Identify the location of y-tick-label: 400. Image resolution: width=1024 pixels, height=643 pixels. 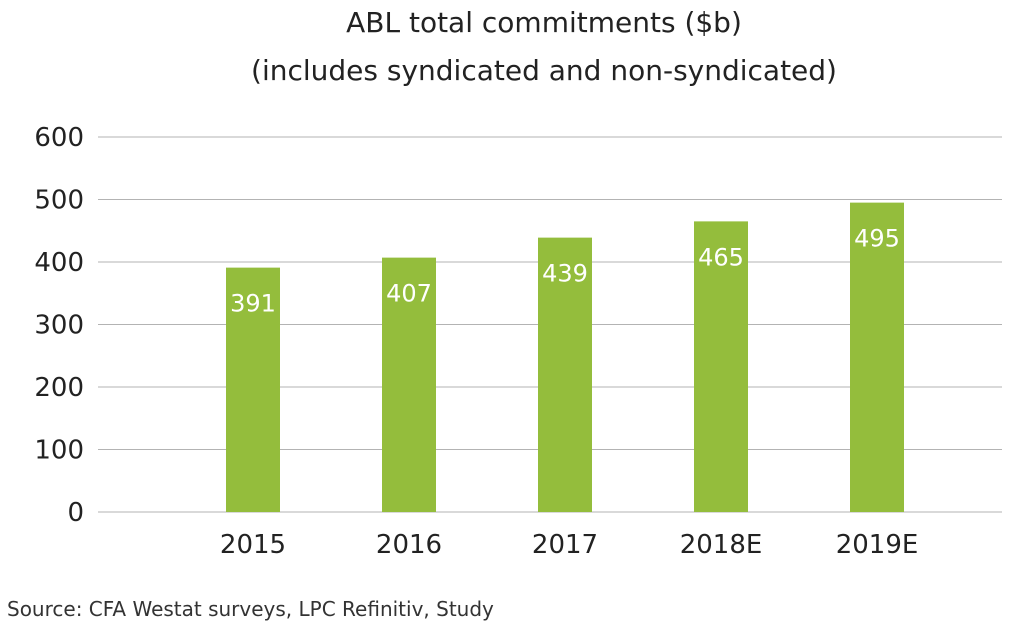
(59, 263).